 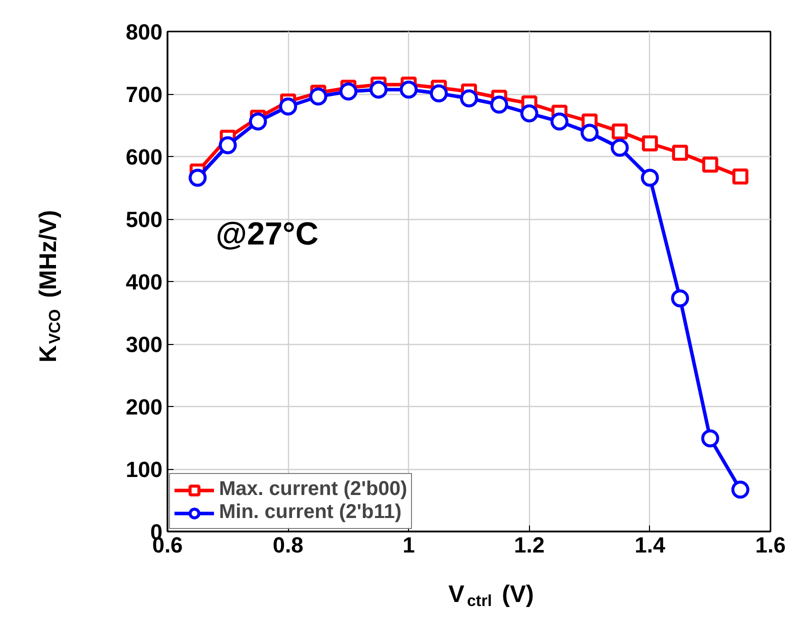 I want to click on y-tick-label: 500, so click(x=144, y=219).